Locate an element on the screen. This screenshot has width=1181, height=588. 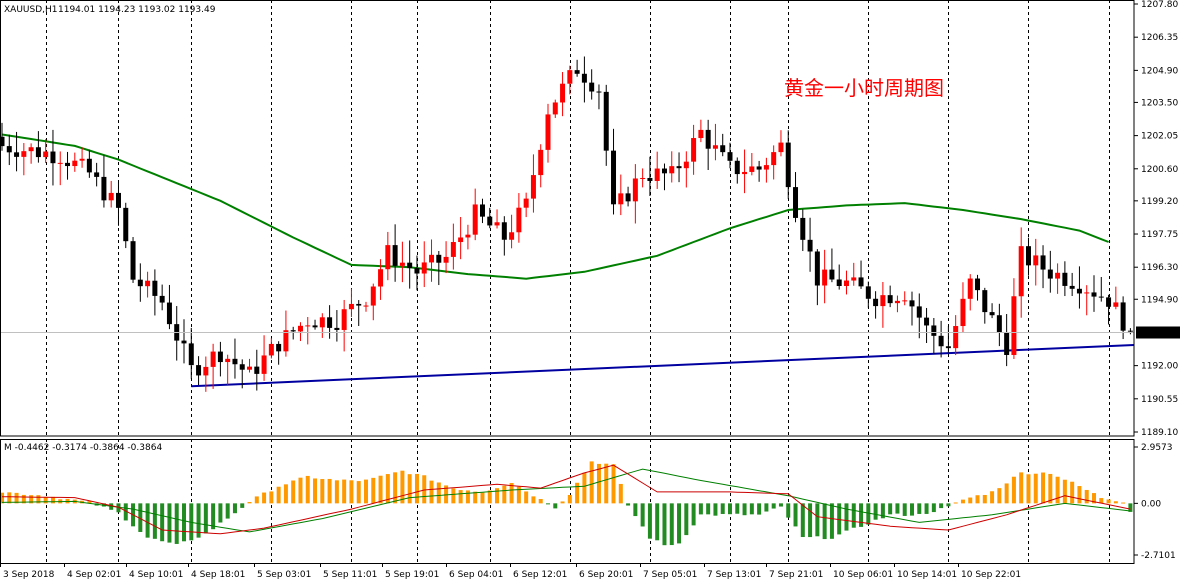
x-tick-label: 6 Sep 04:01 is located at coordinates (476, 575).